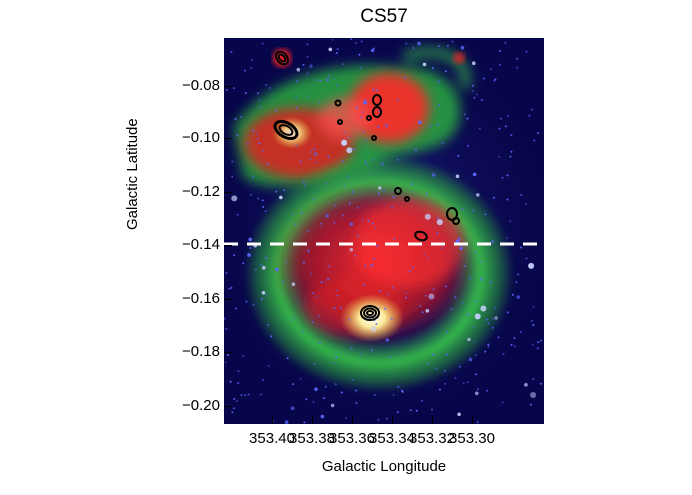 This screenshot has height=495, width=692. I want to click on xtick-label: 353.36, so click(352, 438).